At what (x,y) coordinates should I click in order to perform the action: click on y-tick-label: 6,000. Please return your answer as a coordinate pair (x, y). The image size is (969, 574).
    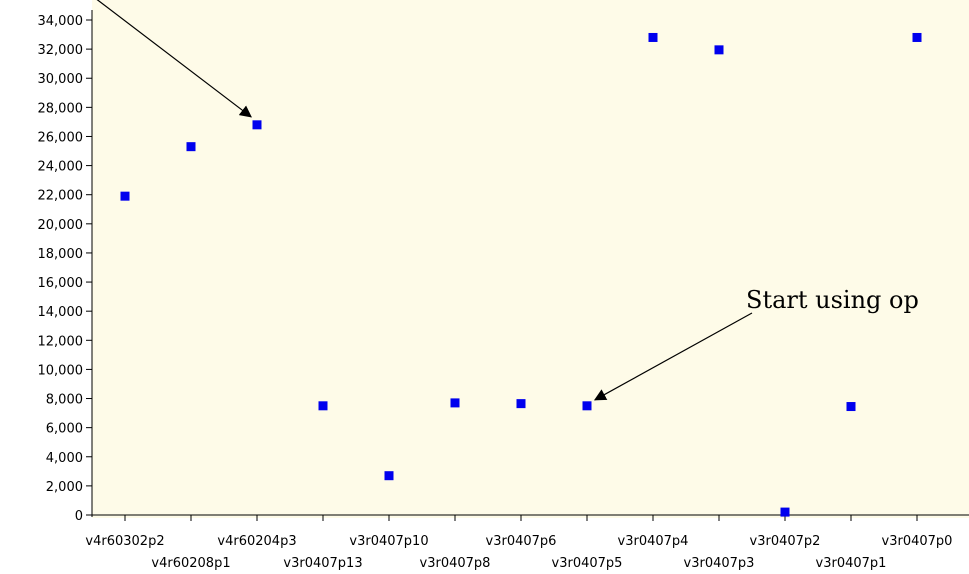
    Looking at the image, I should click on (64, 429).